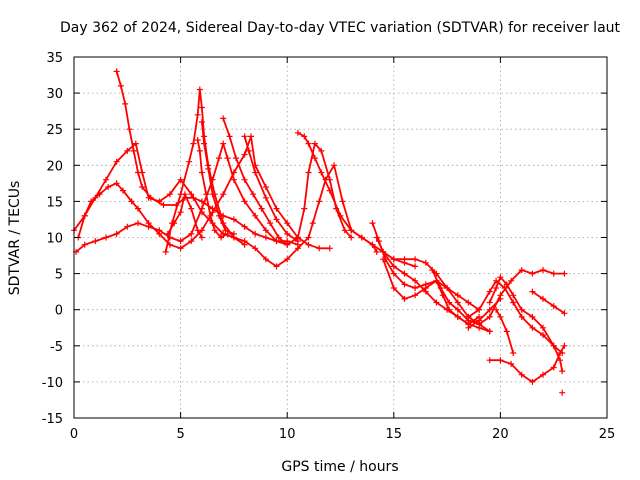 This screenshot has width=640, height=480. Describe the element at coordinates (56, 347) in the screenshot. I see `y-tick-label: -5` at that location.